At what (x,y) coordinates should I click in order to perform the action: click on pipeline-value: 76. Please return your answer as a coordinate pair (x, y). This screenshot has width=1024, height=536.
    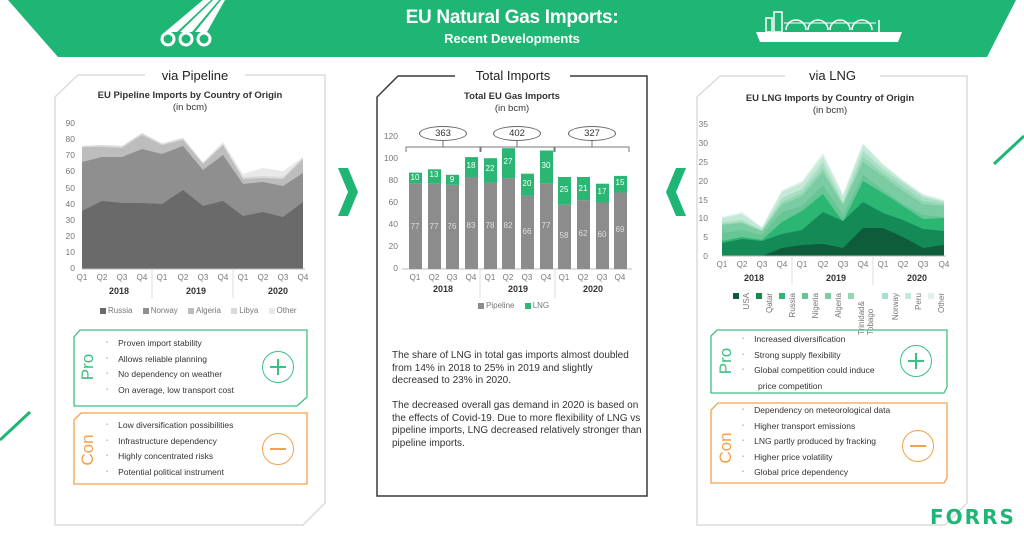
    Looking at the image, I should click on (452, 226).